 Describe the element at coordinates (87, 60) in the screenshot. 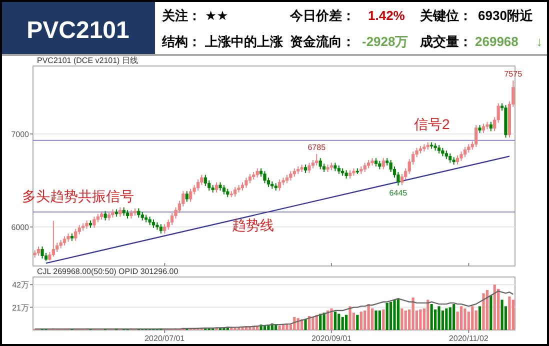

I see `chart-subtitle: PVC2101 (DCE v2101) 日线` at that location.